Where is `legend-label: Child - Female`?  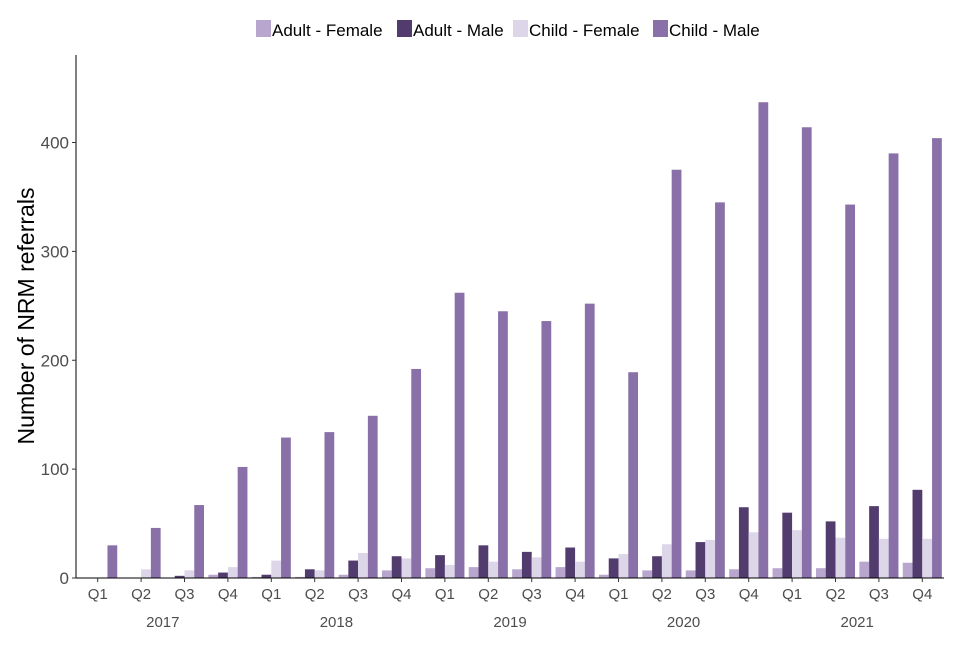
legend-label: Child - Female is located at coordinates (584, 30).